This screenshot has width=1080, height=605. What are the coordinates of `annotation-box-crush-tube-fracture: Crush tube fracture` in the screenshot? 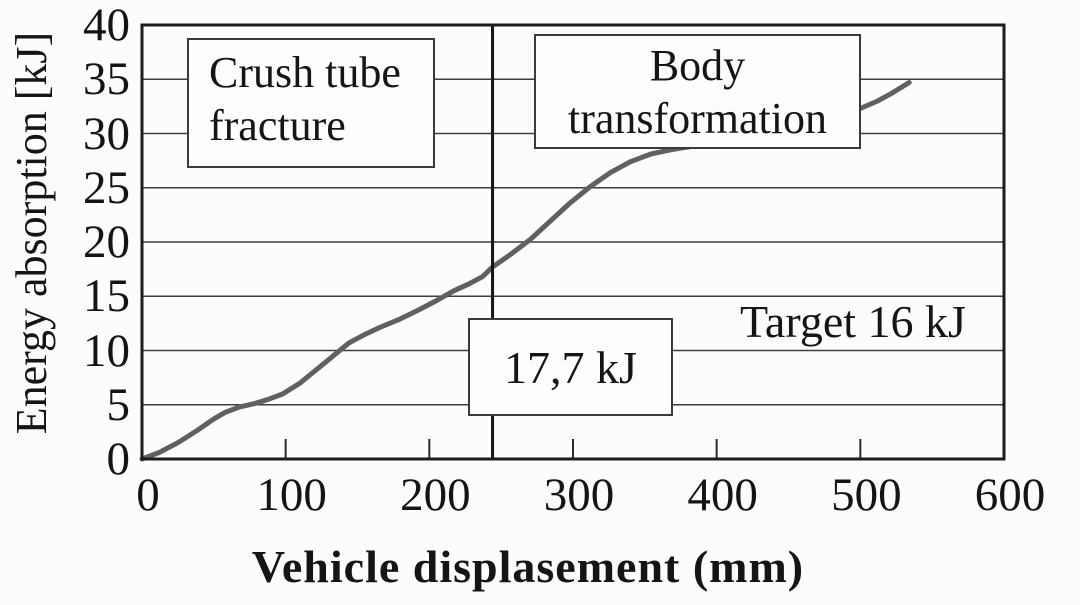 It's located at (311, 103).